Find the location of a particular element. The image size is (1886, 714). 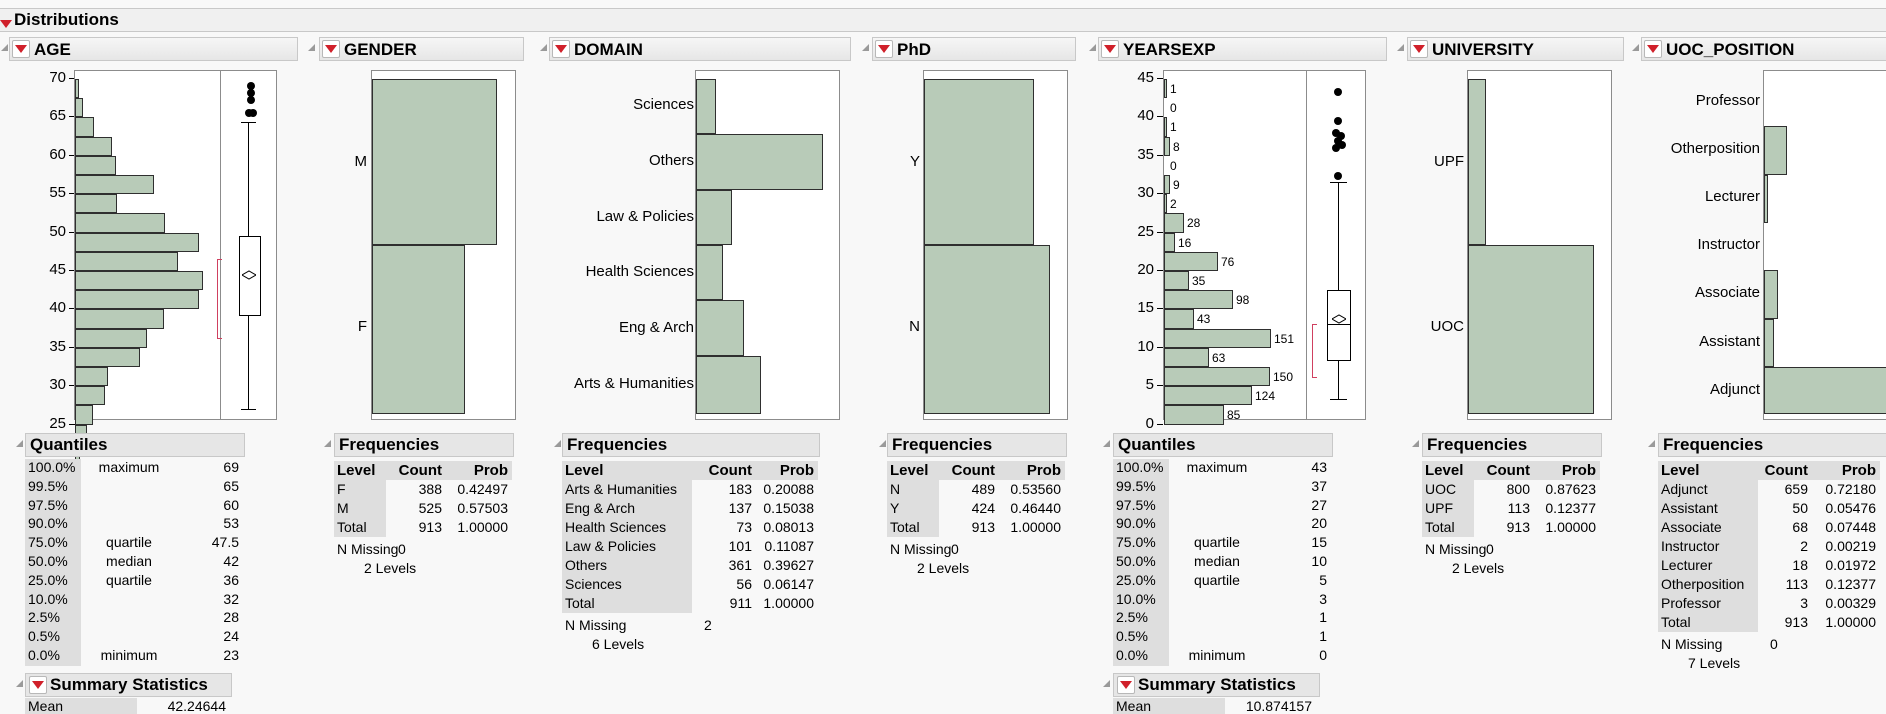

gender-disclosure-icon is located at coordinates (311, 47).